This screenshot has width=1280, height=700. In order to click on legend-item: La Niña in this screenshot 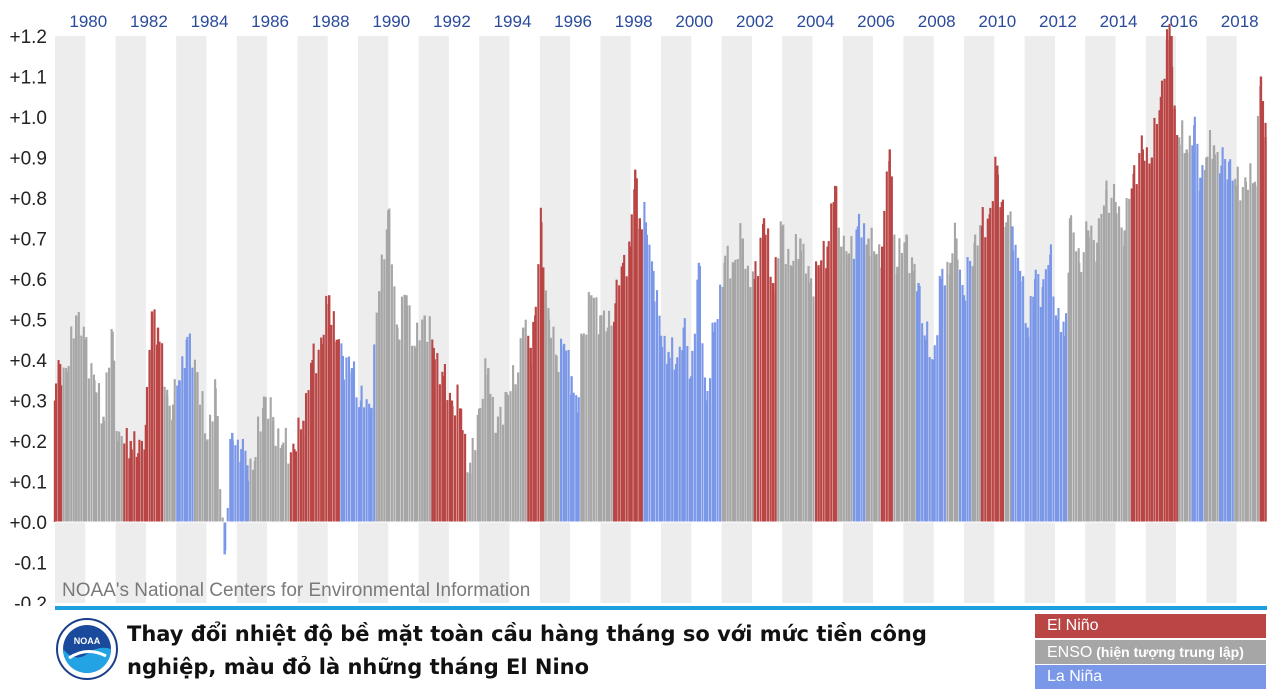, I will do `click(1150, 677)`.